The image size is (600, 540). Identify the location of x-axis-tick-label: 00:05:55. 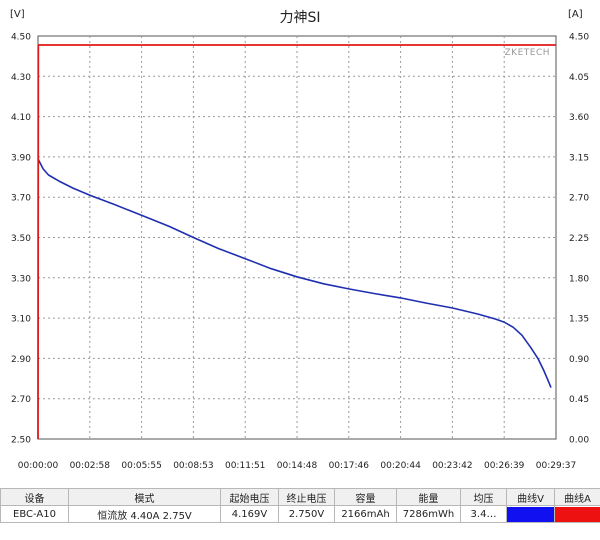
(141, 466).